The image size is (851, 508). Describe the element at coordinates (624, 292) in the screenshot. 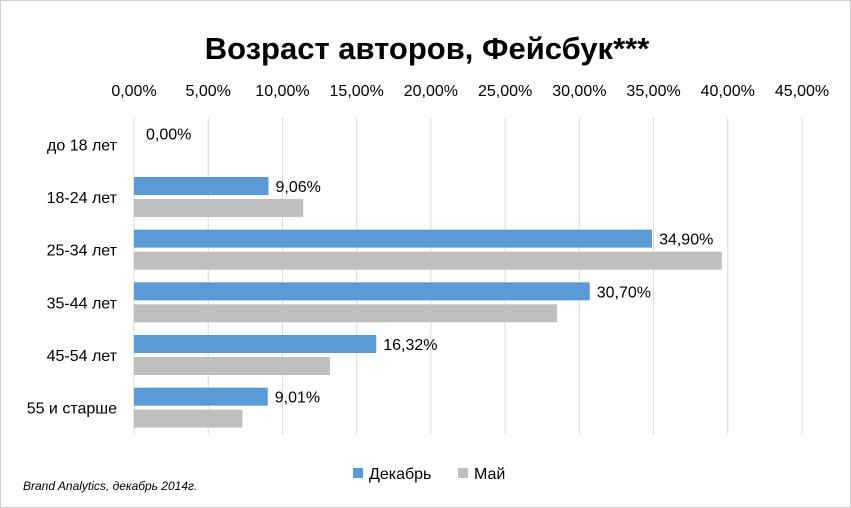

I see `data-label: 30,70%` at that location.